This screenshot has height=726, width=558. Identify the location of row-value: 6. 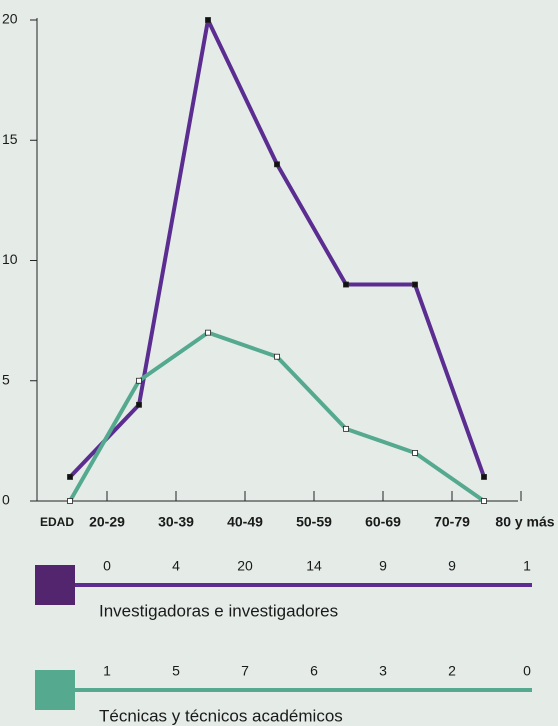
(314, 671).